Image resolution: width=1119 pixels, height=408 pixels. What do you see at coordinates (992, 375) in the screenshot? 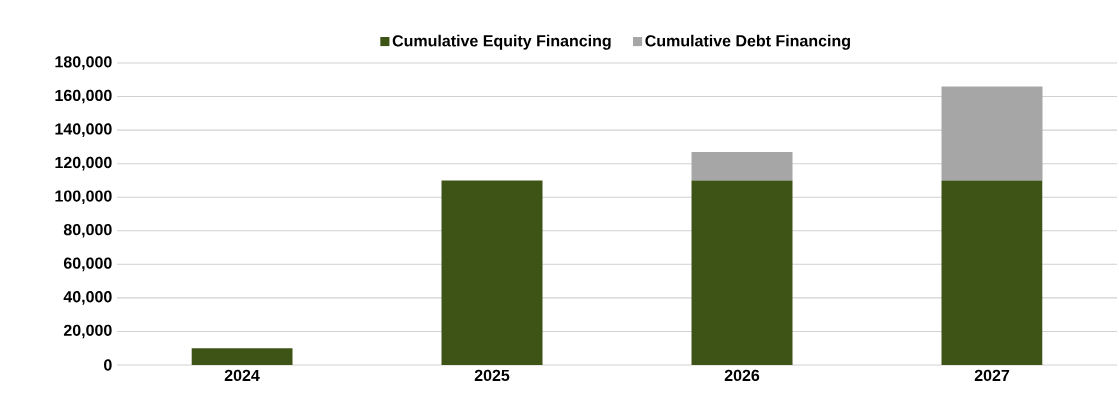
I see `x-tick-label: 2027` at bounding box center [992, 375].